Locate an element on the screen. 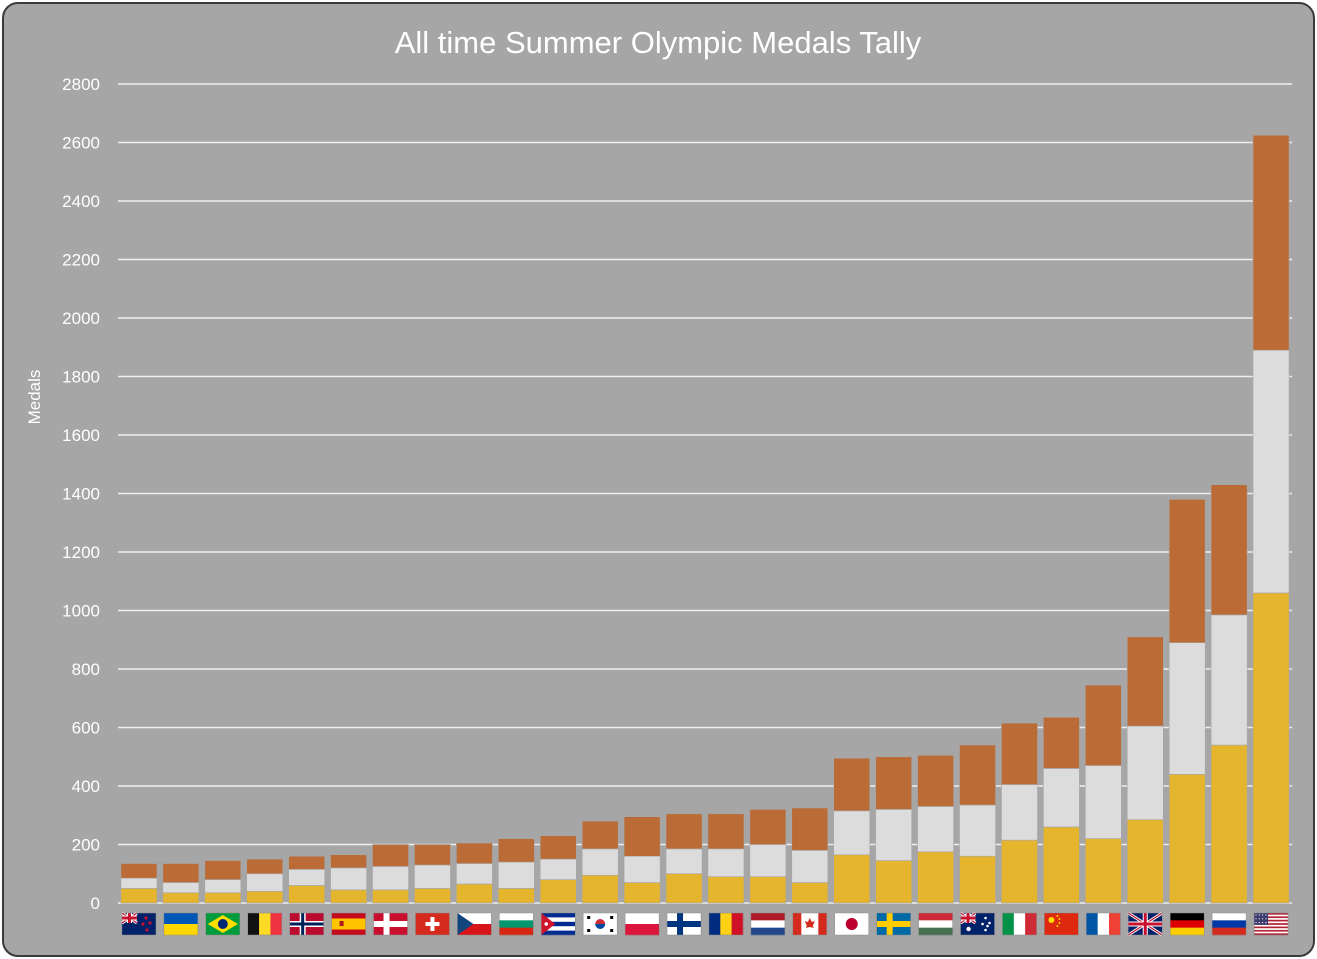 The image size is (1317, 959). flag-icon-ua is located at coordinates (181, 924).